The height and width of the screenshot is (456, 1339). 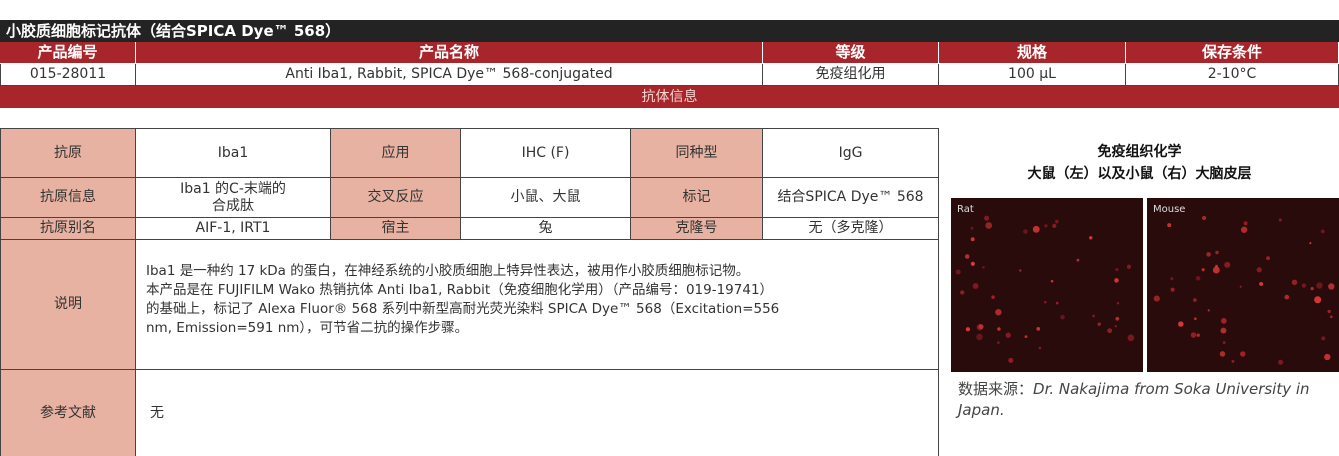 What do you see at coordinates (851, 229) in the screenshot?
I see `cell: 无（多克隆）` at bounding box center [851, 229].